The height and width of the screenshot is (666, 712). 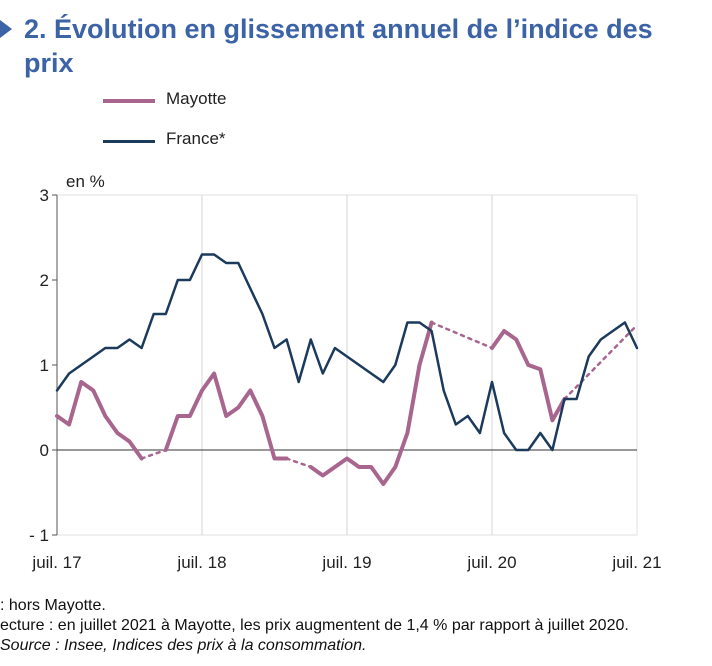 What do you see at coordinates (6, 29) in the screenshot?
I see `title-arrow-icon` at bounding box center [6, 29].